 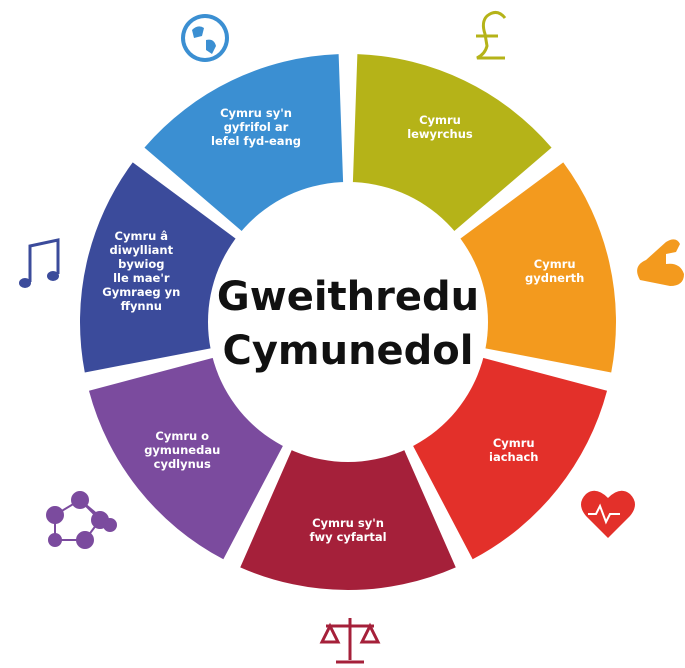 I want to click on segment-label: Cymru iachach, so click(x=513, y=450).